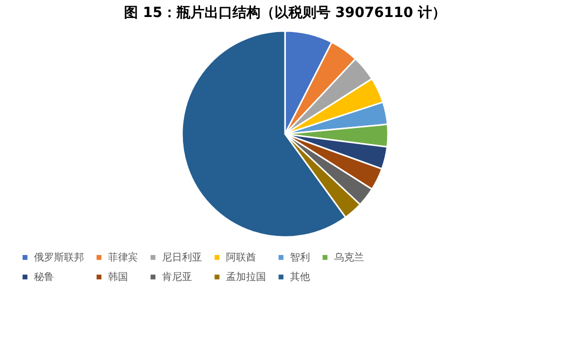 This screenshot has width=570, height=348. Describe the element at coordinates (177, 277) in the screenshot. I see `legend-label: 肯尼亚` at that location.